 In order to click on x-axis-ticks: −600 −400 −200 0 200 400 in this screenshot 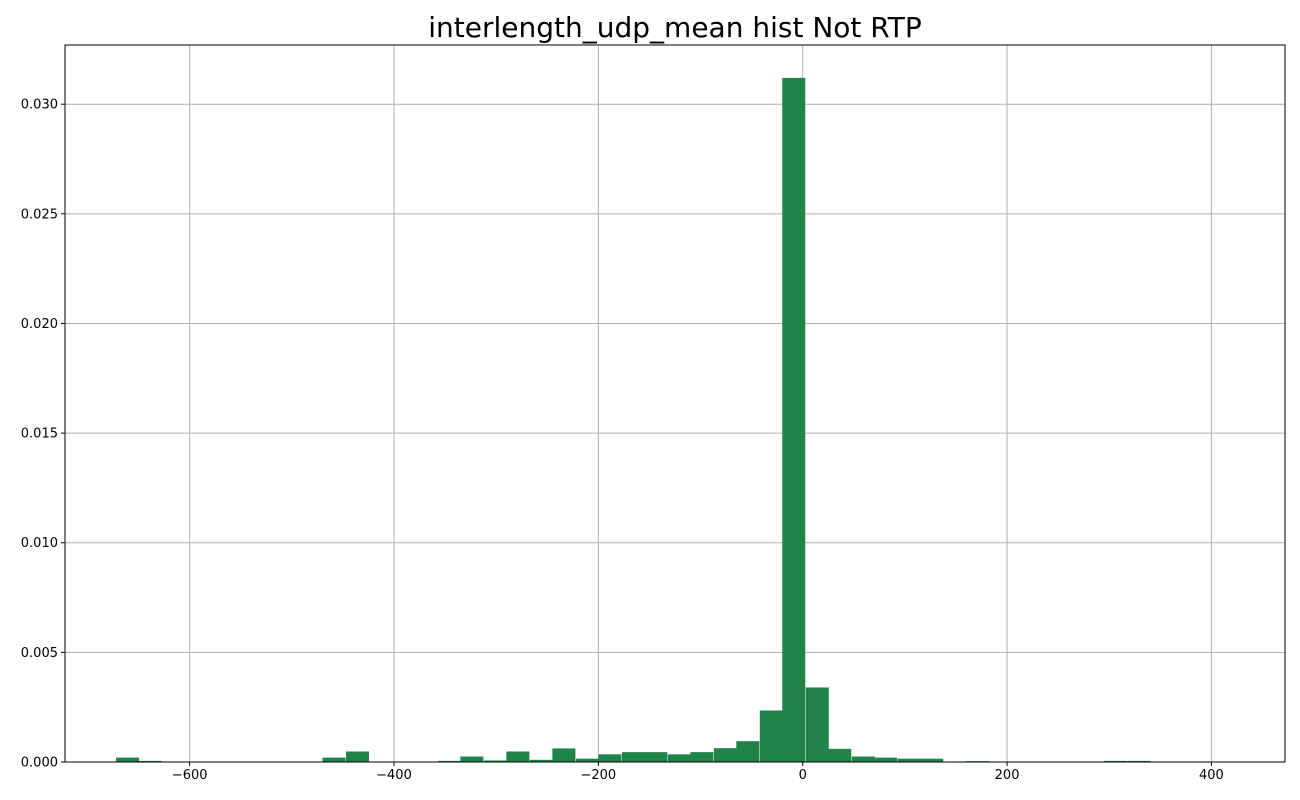, I will do `click(698, 772)`.